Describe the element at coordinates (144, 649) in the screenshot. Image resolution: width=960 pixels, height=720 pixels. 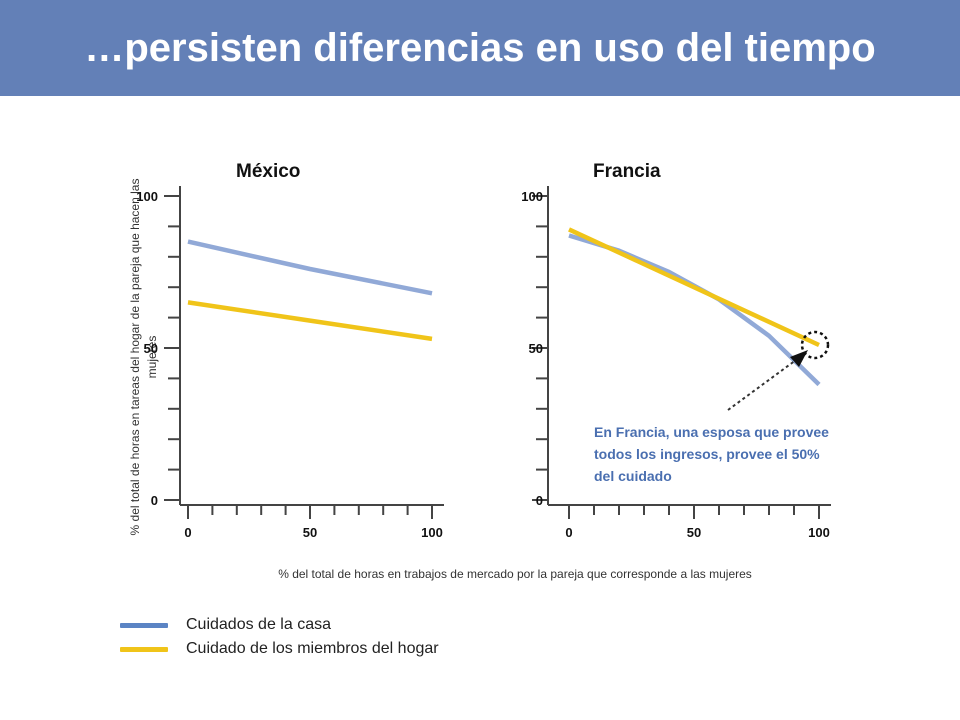
I see `legend-swatch-care` at that location.